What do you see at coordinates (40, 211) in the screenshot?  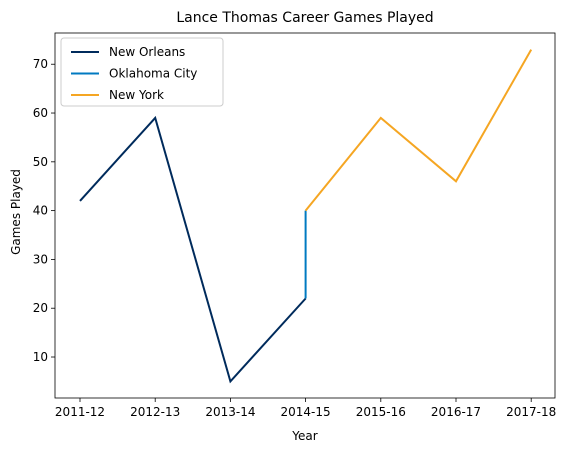 I see `y-tick-label: 40` at bounding box center [40, 211].